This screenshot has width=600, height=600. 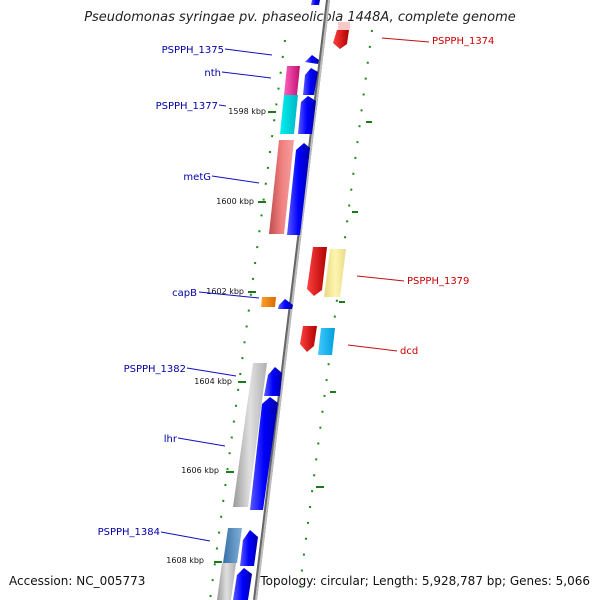 I want to click on tick-label: 1598 kbp, so click(x=247, y=111).